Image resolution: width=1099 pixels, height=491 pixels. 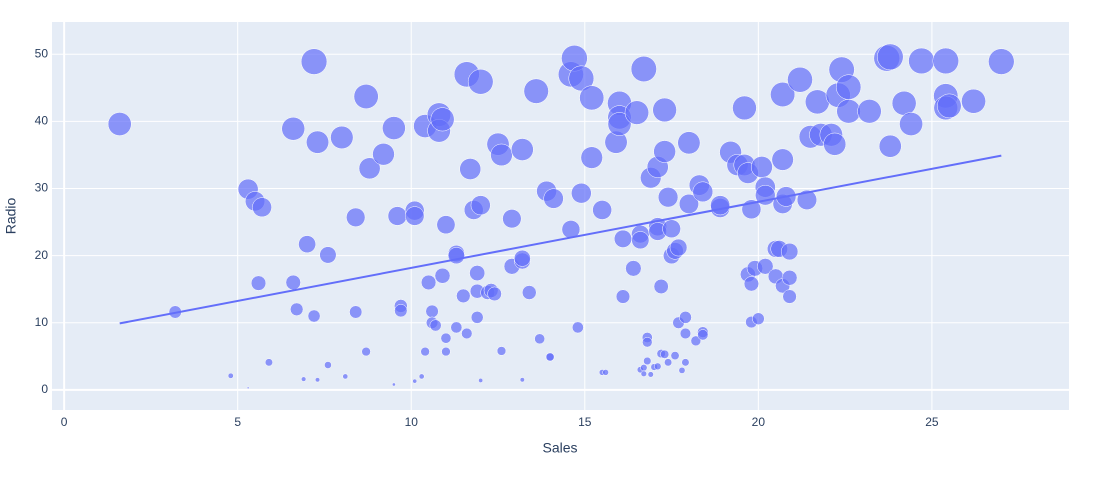 What do you see at coordinates (559, 448) in the screenshot?
I see `x-axis-title: Sales` at bounding box center [559, 448].